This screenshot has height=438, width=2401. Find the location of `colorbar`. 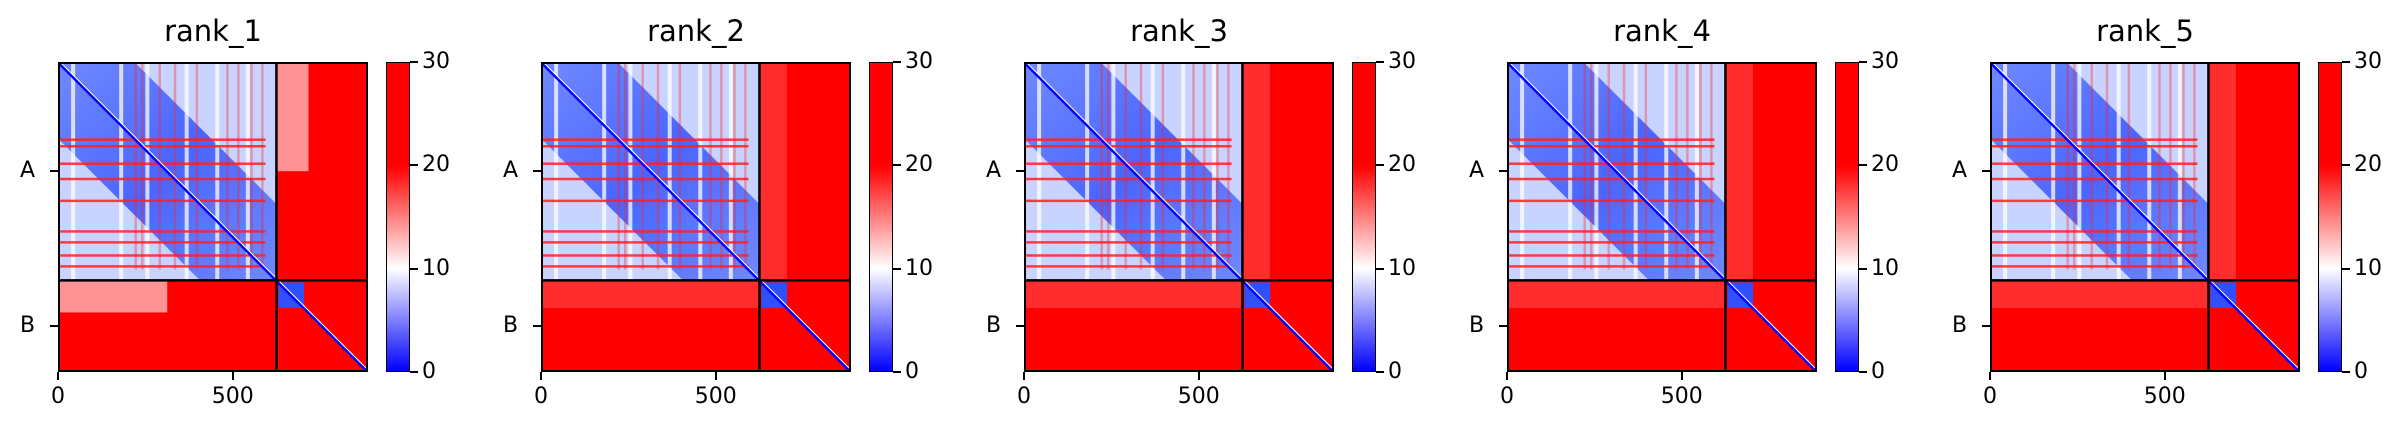

colorbar is located at coordinates (1364, 217).